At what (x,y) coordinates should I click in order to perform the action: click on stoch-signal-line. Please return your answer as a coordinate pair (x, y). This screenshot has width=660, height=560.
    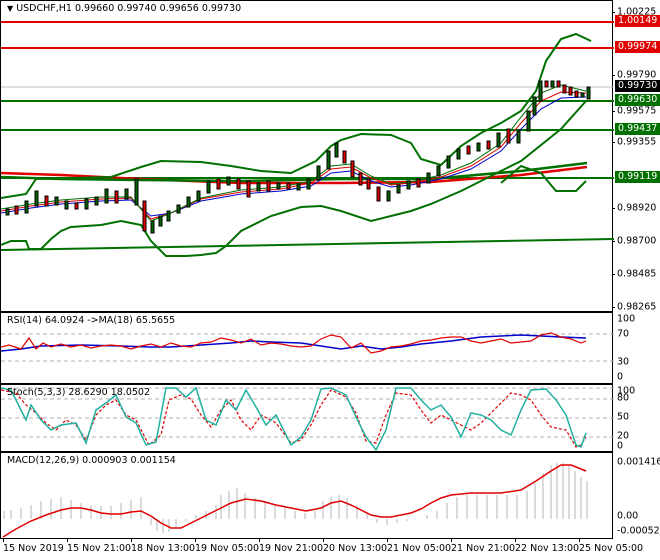
    Looking at the image, I should click on (294, 418).